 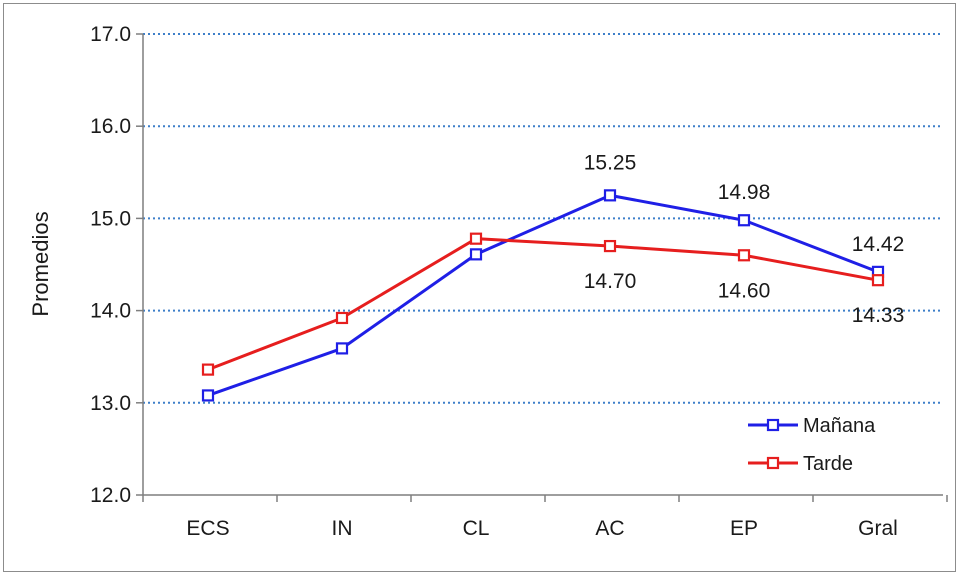 I want to click on data-label: 14.42, so click(x=878, y=244).